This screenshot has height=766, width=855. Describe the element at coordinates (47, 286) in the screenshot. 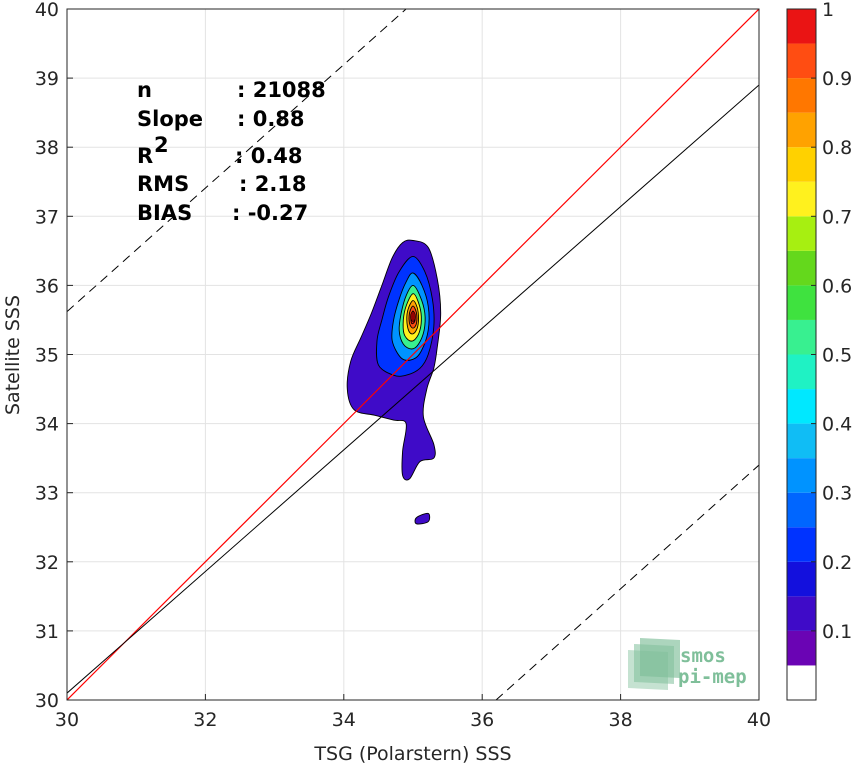

I see `y-tick-label: 36` at that location.